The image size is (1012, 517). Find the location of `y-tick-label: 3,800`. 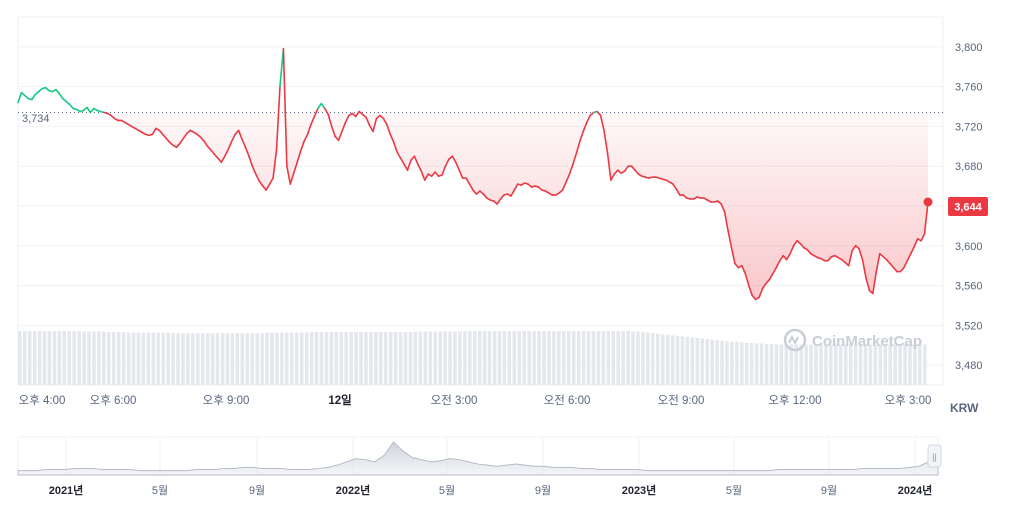

y-tick-label: 3,800 is located at coordinates (969, 48).